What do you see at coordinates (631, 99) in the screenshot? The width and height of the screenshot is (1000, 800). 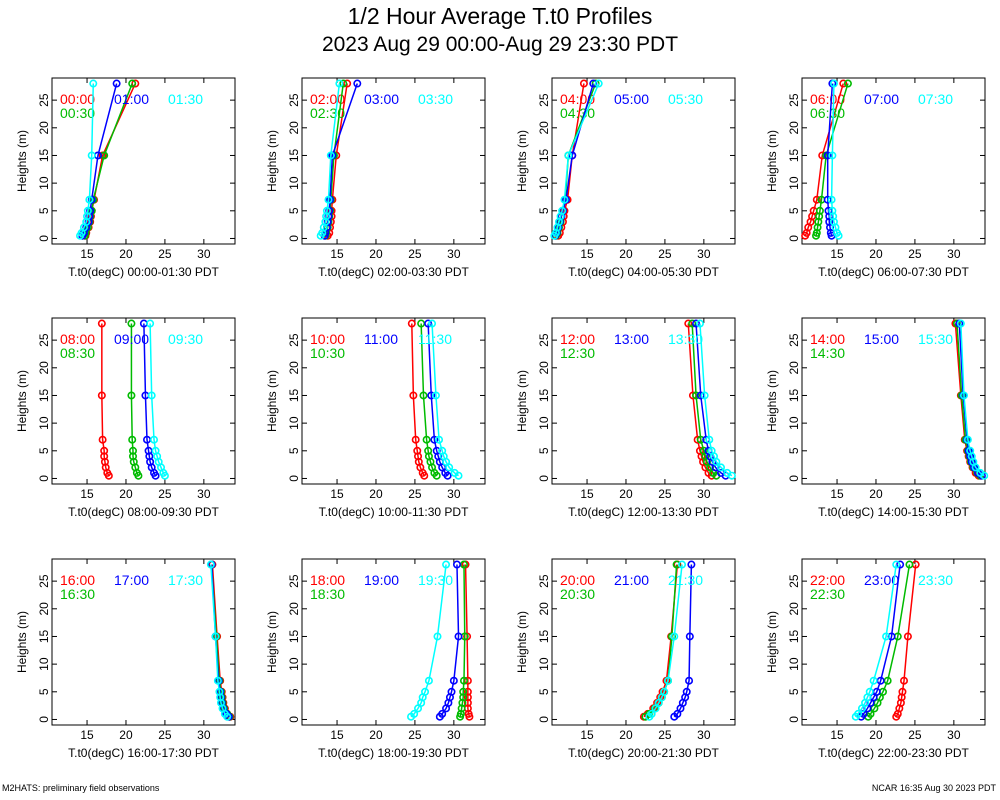 I see `legend-label: 05:00` at bounding box center [631, 99].